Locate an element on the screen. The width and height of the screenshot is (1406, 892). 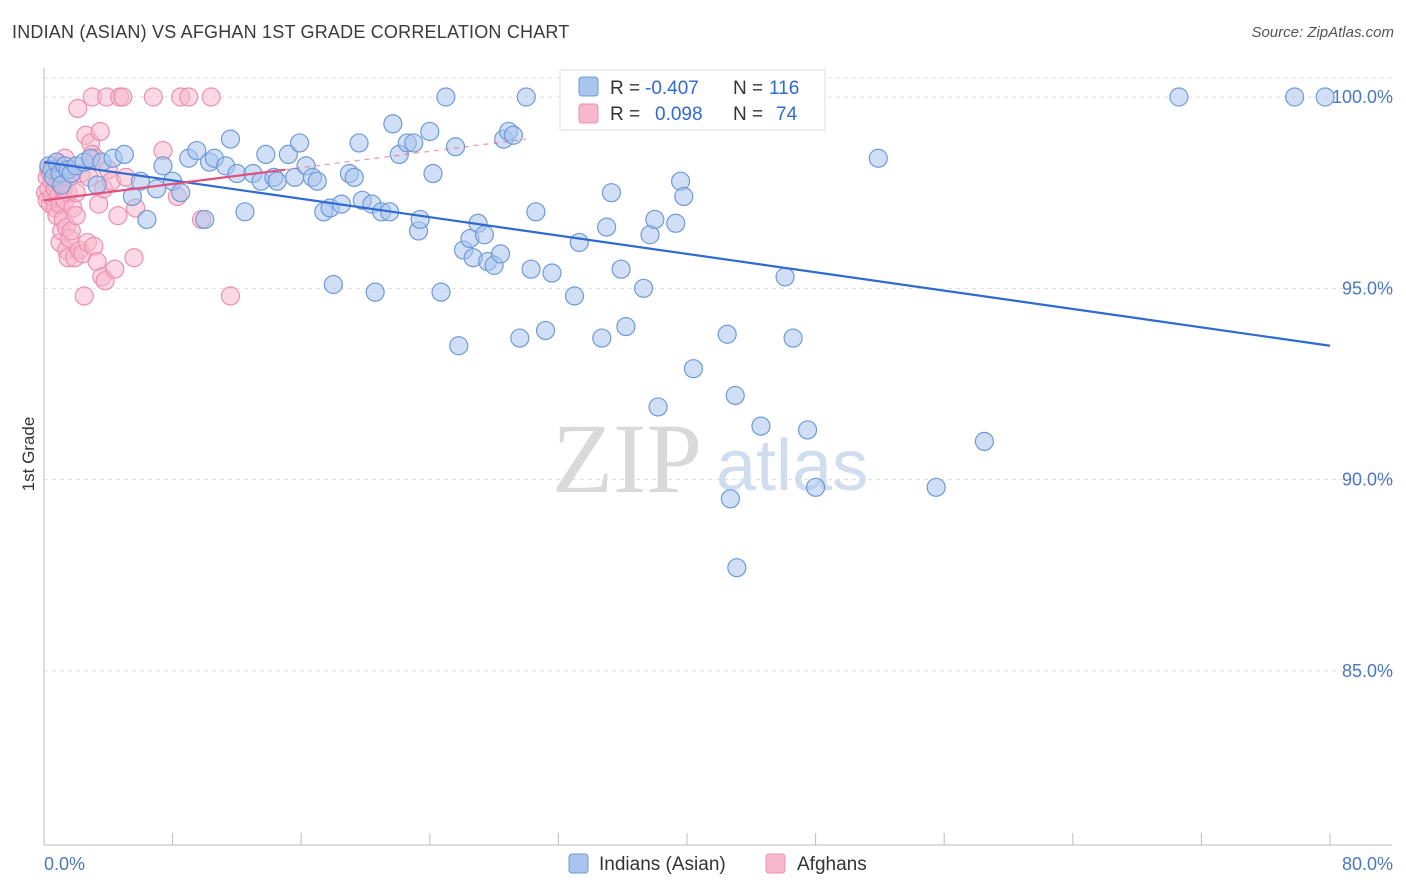
legend-n-label-afghan: N = is located at coordinates (748, 114).